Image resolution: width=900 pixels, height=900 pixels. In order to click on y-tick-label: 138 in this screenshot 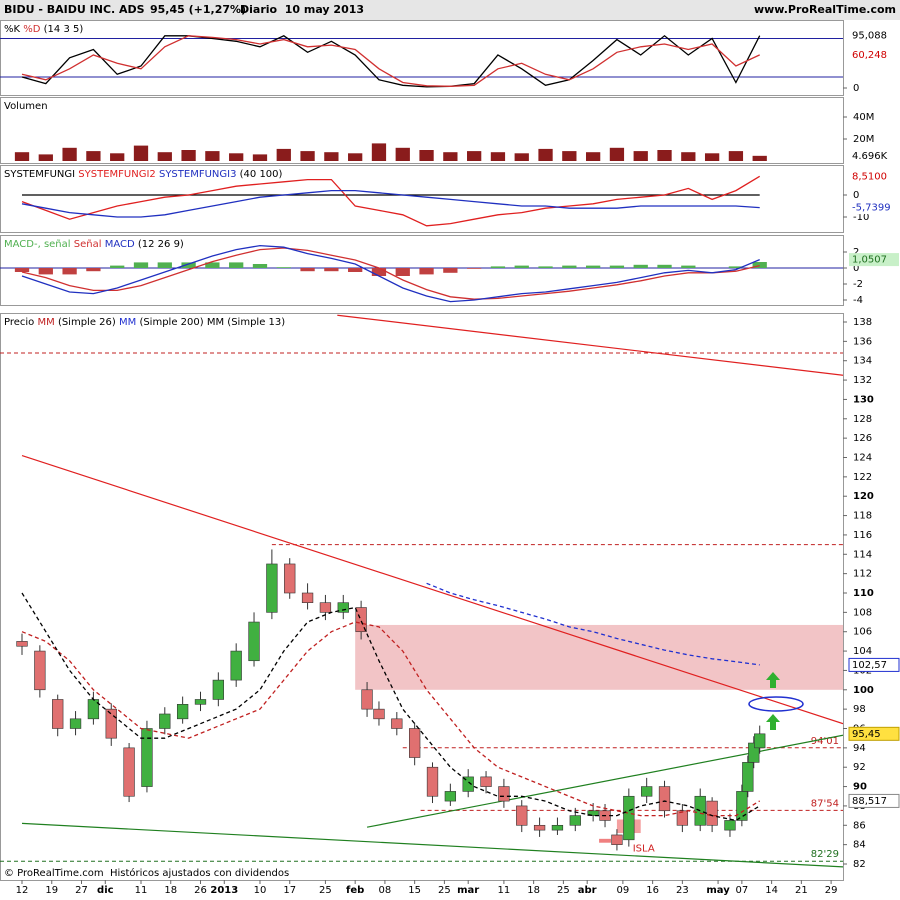, I will do `click(862, 322)`.